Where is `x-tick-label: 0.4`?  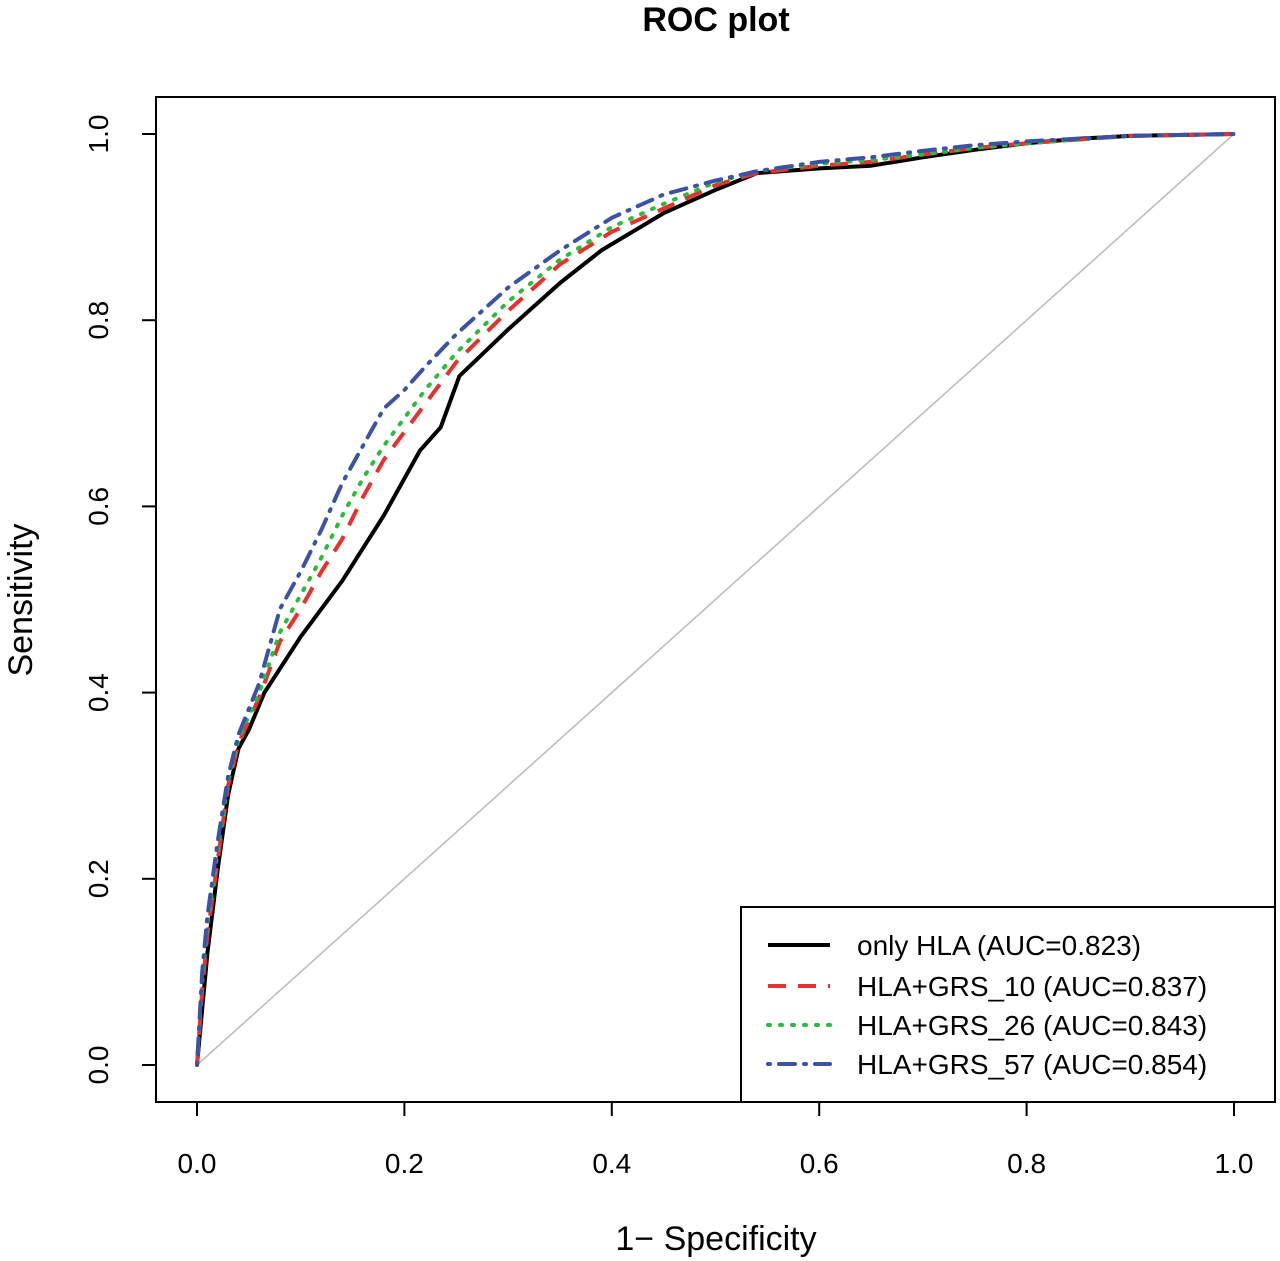
x-tick-label: 0.4 is located at coordinates (611, 1163).